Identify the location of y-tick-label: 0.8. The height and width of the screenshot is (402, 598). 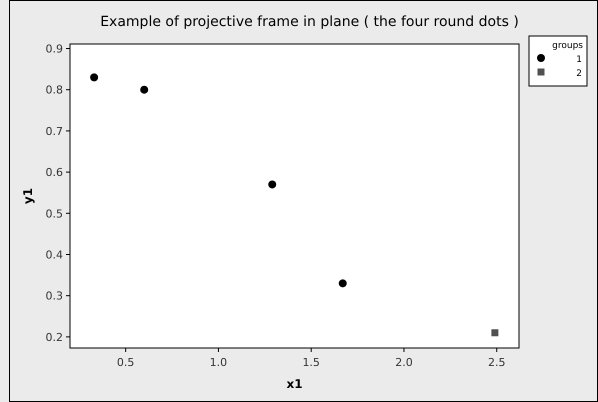
(54, 90).